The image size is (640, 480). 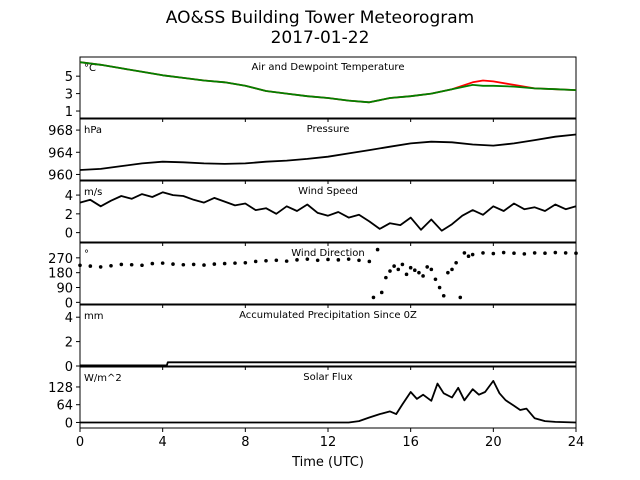 What do you see at coordinates (69, 196) in the screenshot?
I see `ytick-label-2-2: 4` at bounding box center [69, 196].